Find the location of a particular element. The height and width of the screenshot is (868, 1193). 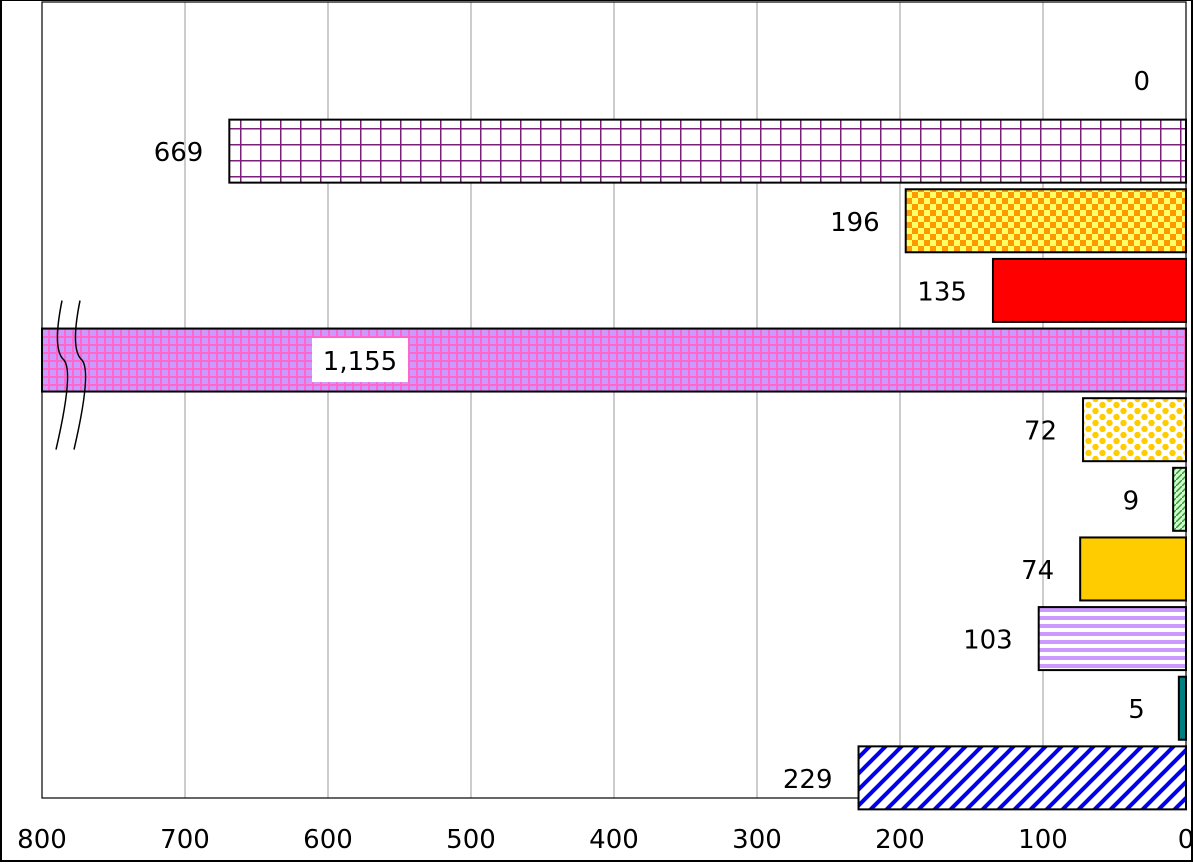

value-label: 1,155 is located at coordinates (360, 362).